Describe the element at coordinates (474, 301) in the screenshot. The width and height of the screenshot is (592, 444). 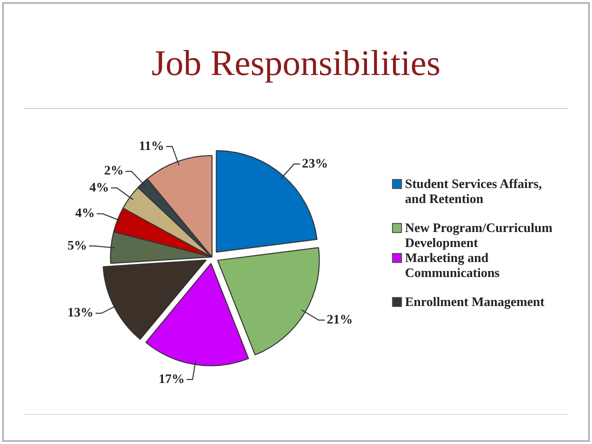
I see `legend-label: Enrollment Management` at that location.